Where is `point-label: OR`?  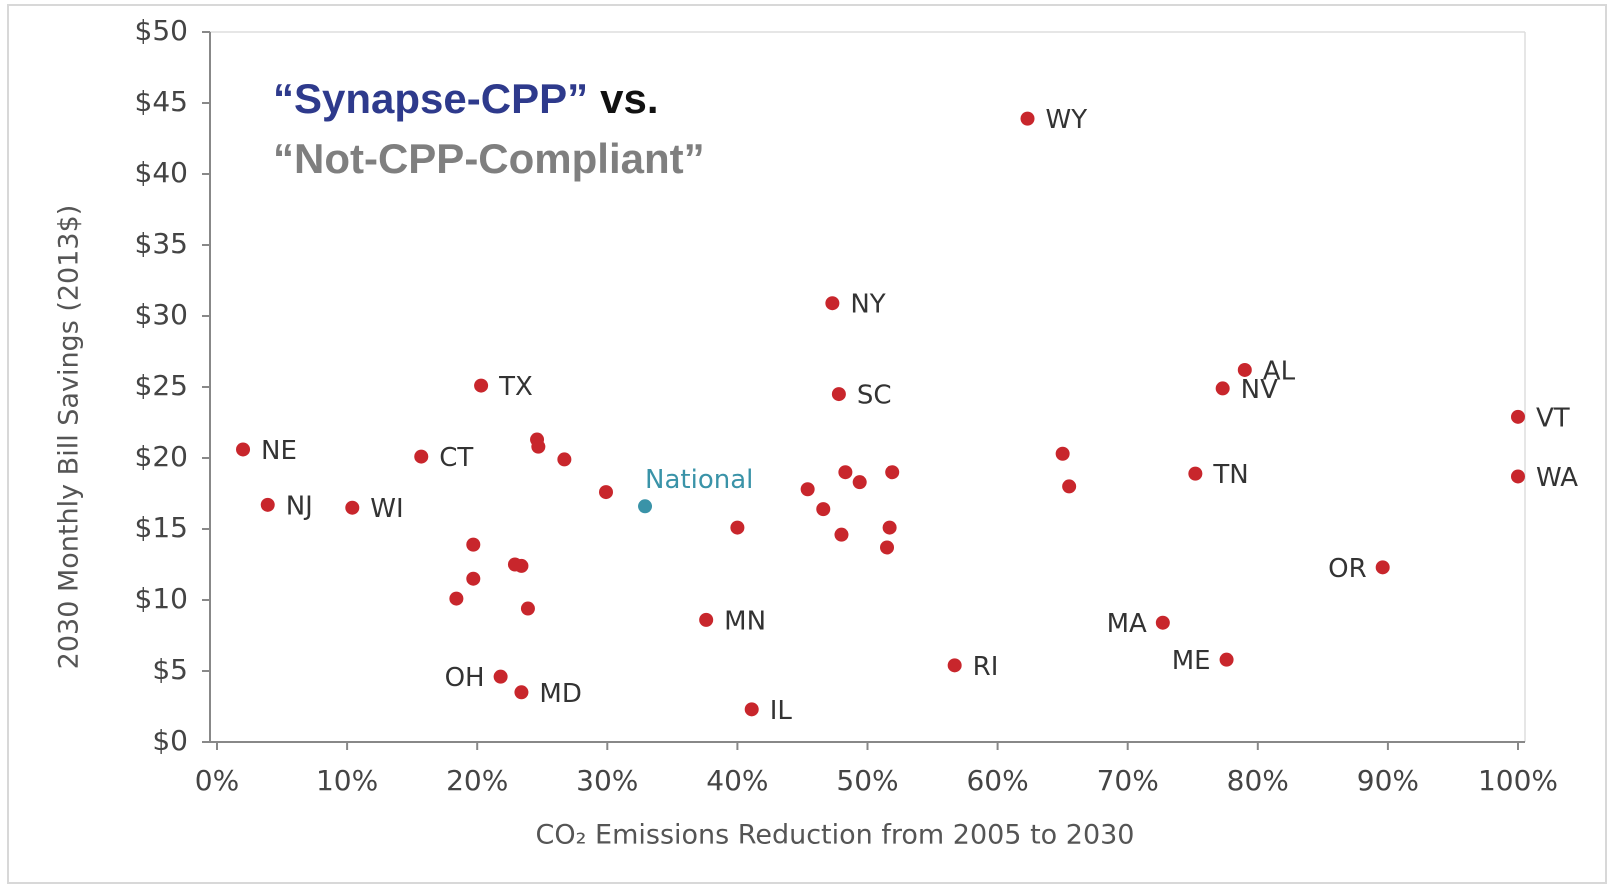
point-label: OR is located at coordinates (1347, 569).